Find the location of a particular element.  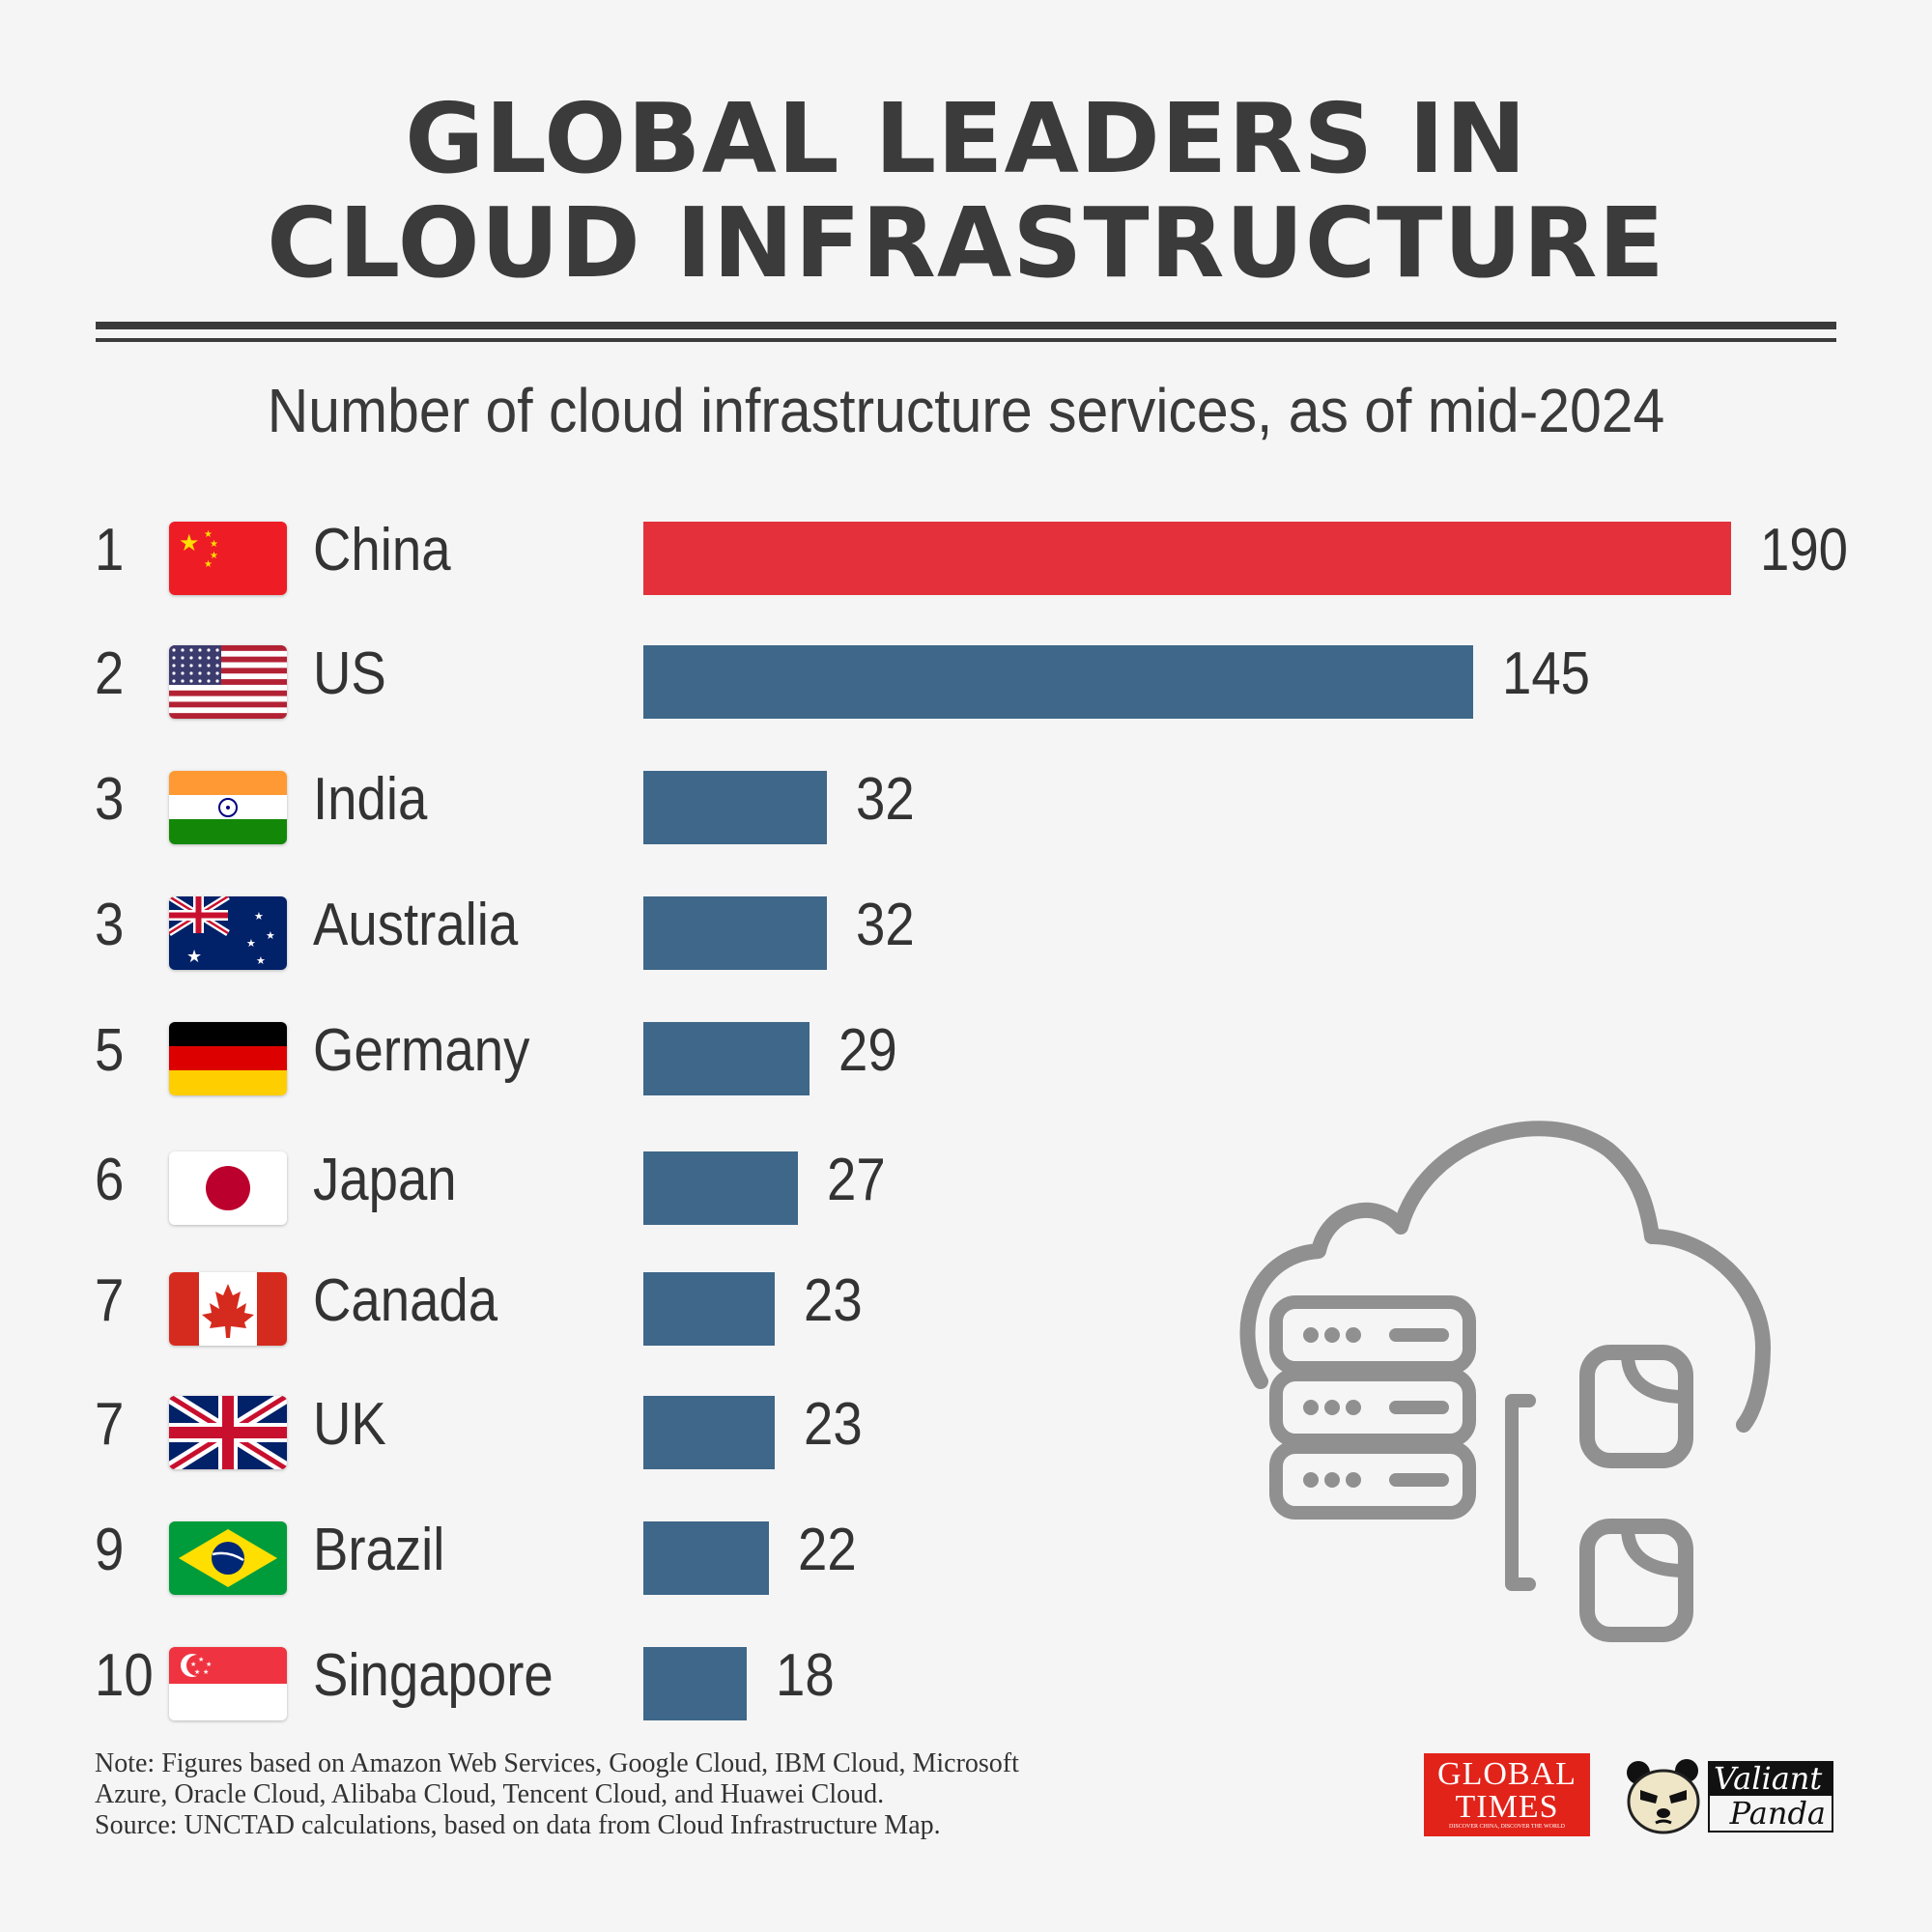

chart-row-singapore: 10 ★ ★ ★ ★ ★ Singapore 18 is located at coordinates (966, 1676).